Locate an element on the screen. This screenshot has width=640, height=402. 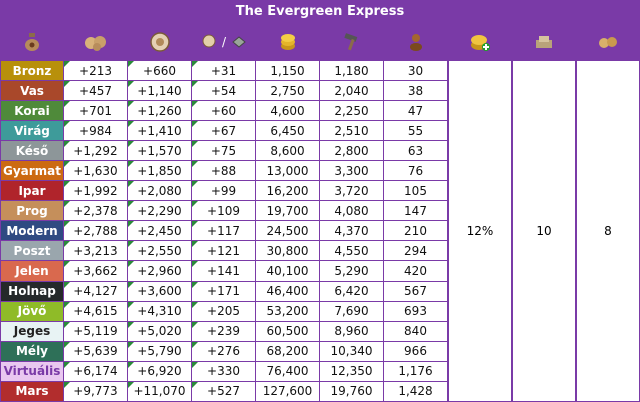
coins-cost: 4,600 is located at coordinates (287, 111).